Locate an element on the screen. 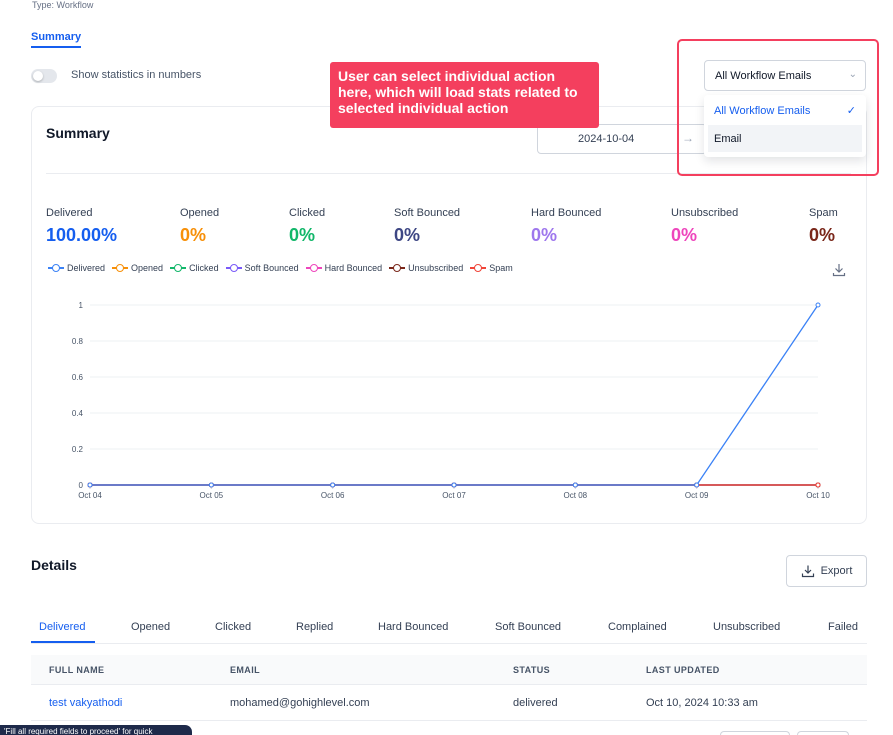 The image size is (893, 735). details-tab-failed: Failed is located at coordinates (843, 627).